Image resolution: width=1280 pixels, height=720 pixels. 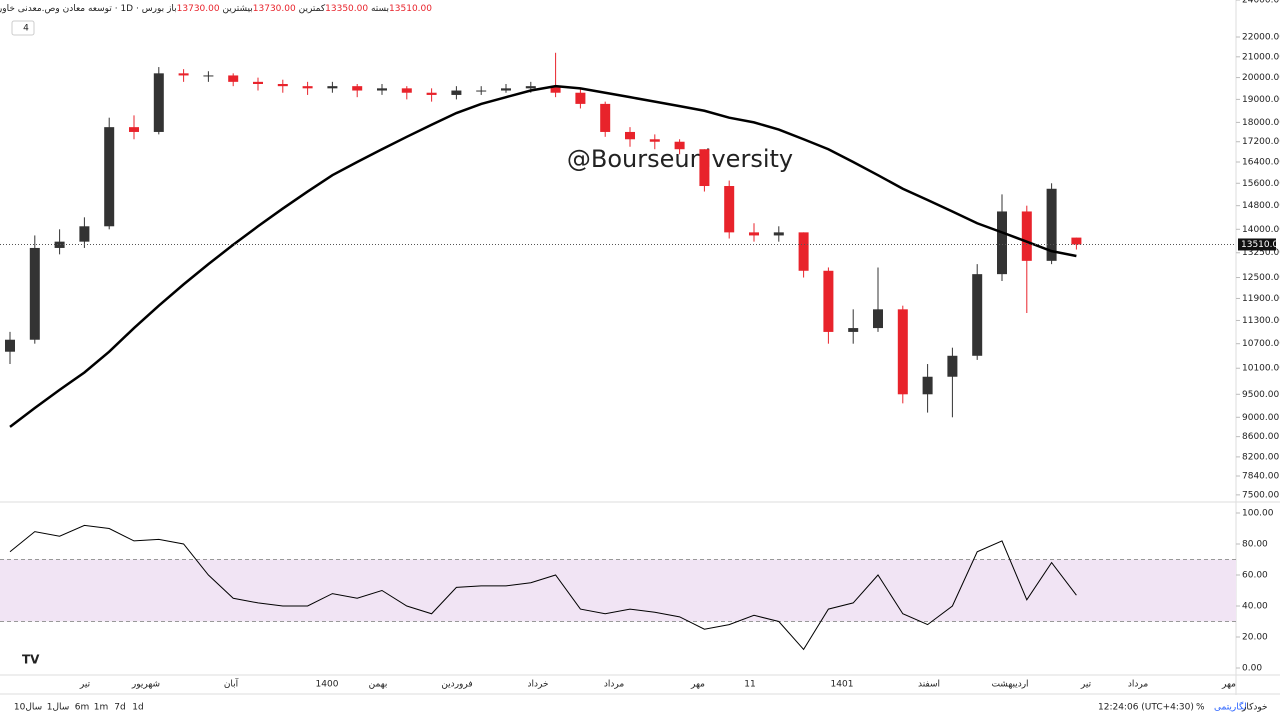 I want to click on range-button: 1سال, so click(x=58, y=708).